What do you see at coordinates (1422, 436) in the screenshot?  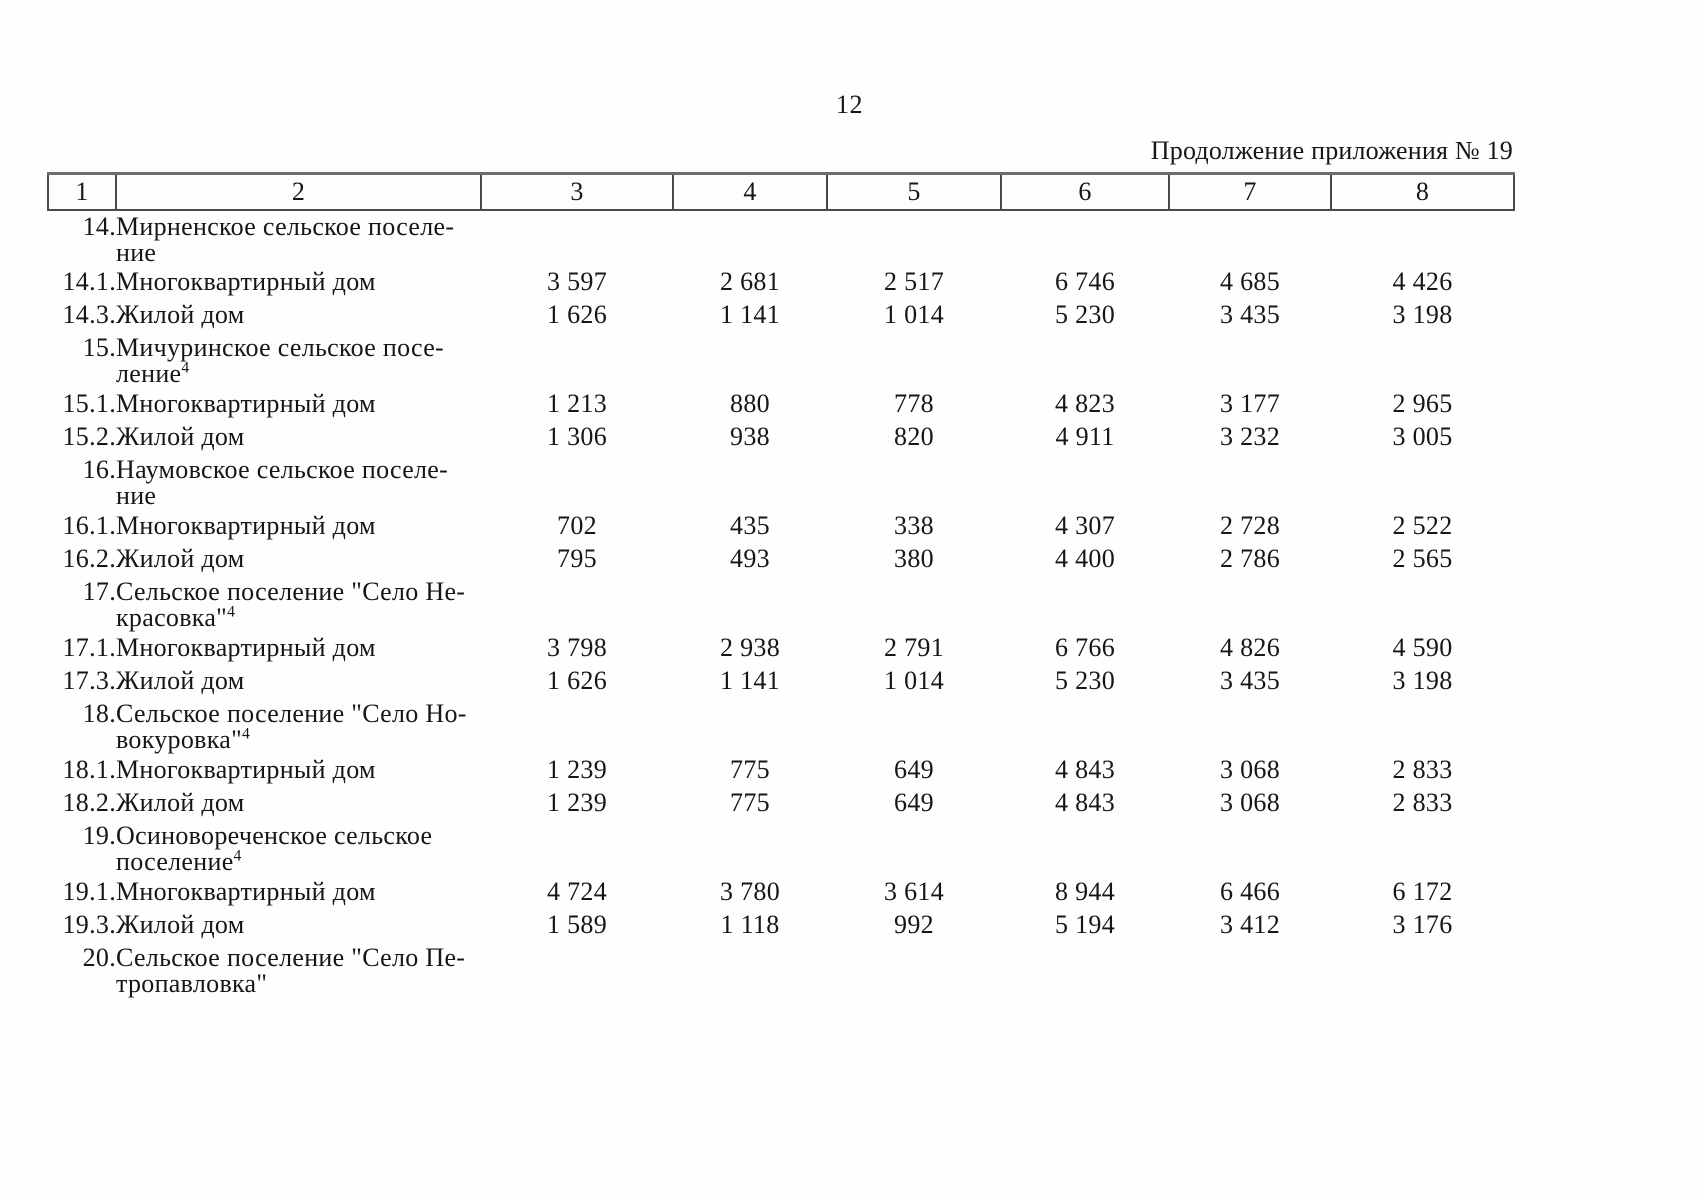 I see `value-cell: 3 005` at bounding box center [1422, 436].